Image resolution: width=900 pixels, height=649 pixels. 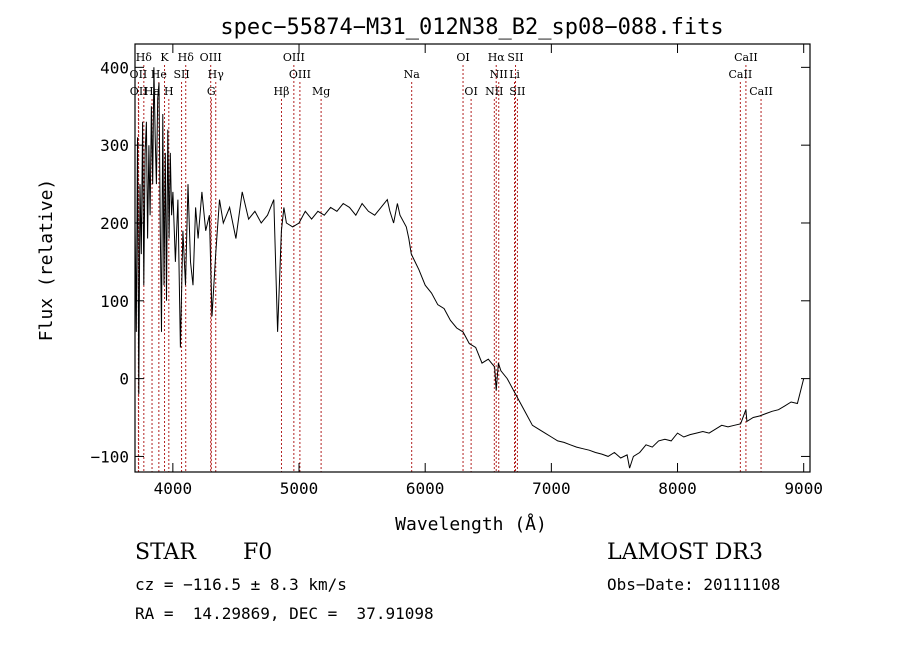 I want to click on y-tick-label: 100, so click(x=114, y=301).